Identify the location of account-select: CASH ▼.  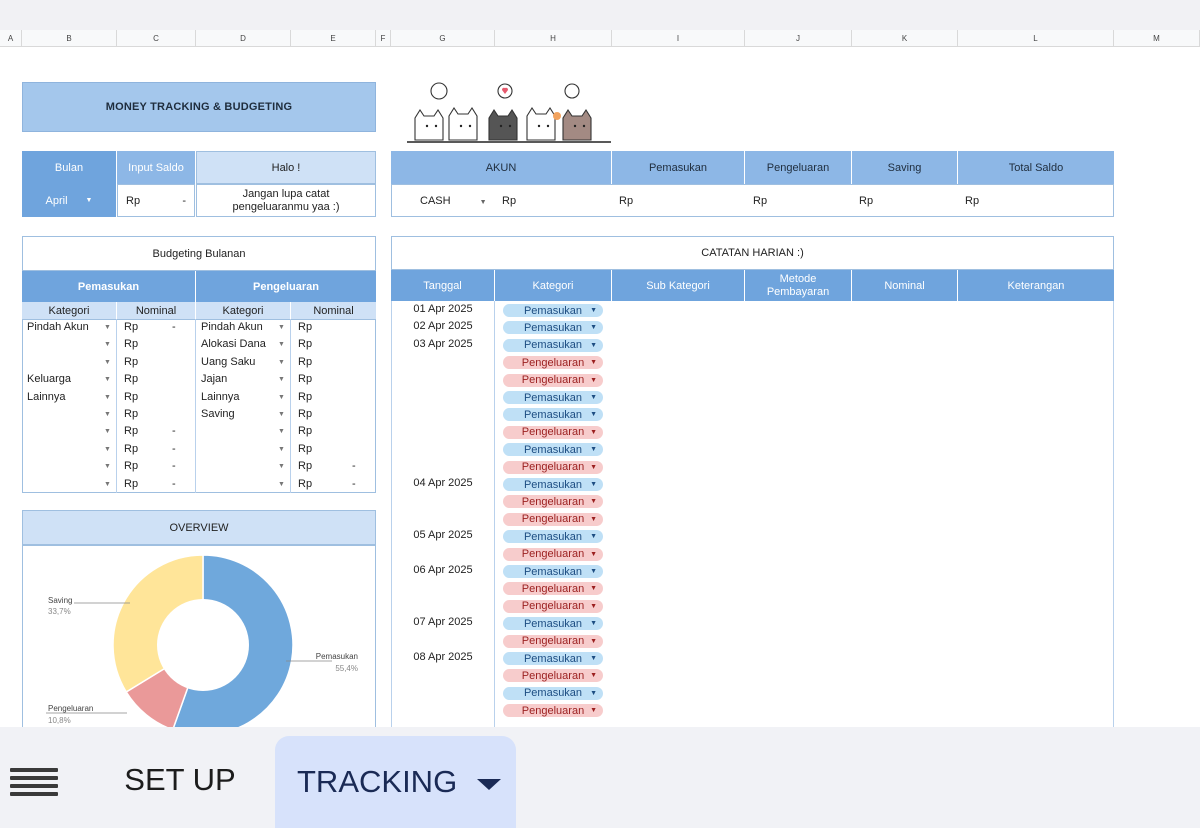
(453, 201).